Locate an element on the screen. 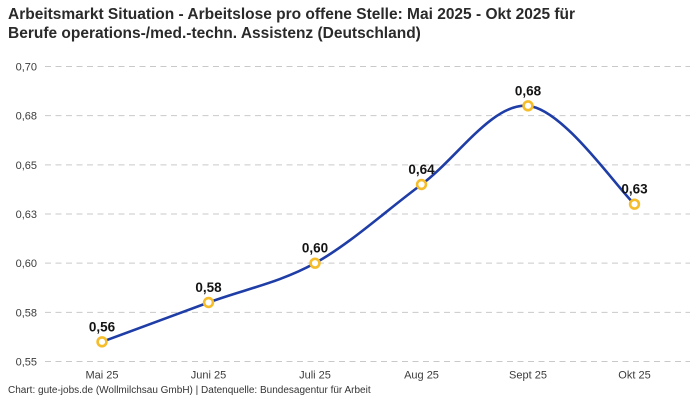 The height and width of the screenshot is (400, 700). x-axis-tick-label: Sept 25 is located at coordinates (528, 376).